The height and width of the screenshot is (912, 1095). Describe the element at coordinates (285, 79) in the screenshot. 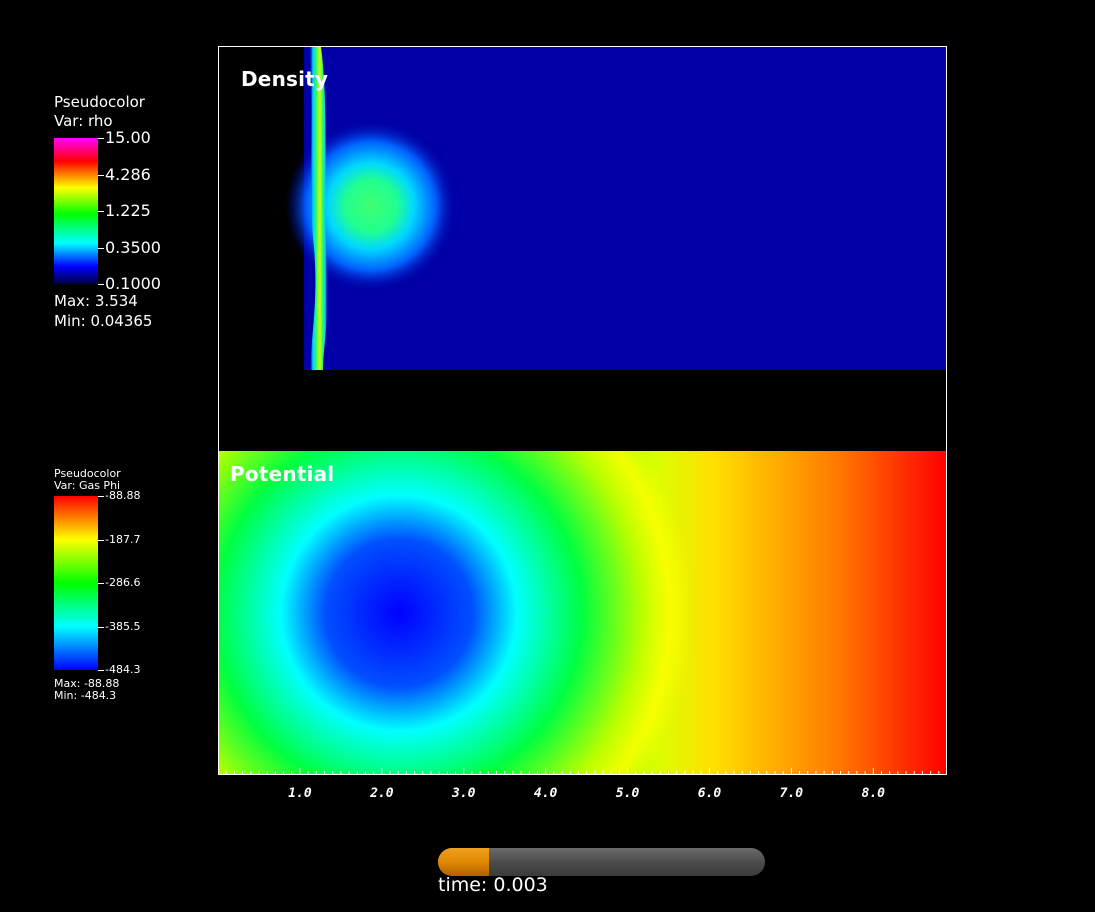

I see `density-title: Density` at that location.